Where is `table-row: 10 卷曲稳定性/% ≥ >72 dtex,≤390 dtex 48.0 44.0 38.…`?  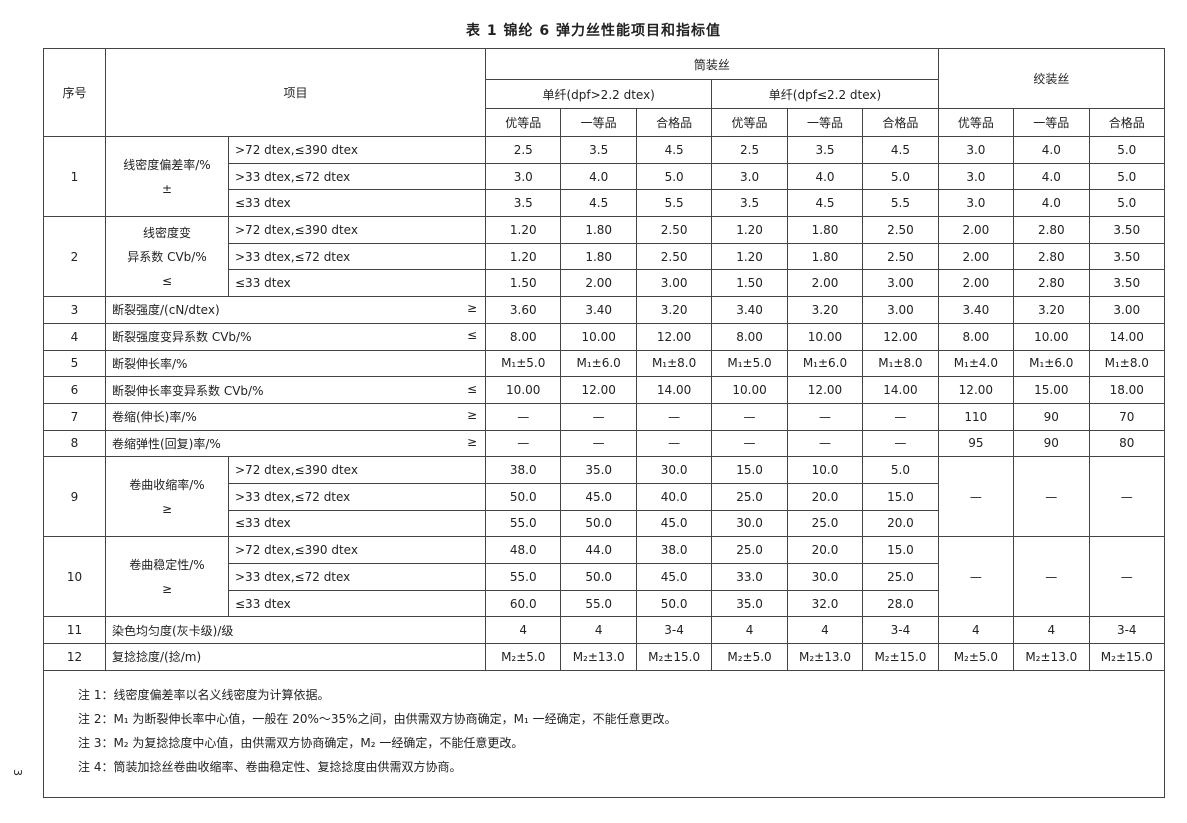 table-row: 10 卷曲稳定性/% ≥ >72 dtex,≤390 dtex 48.0 44.0 38.… is located at coordinates (604, 577).